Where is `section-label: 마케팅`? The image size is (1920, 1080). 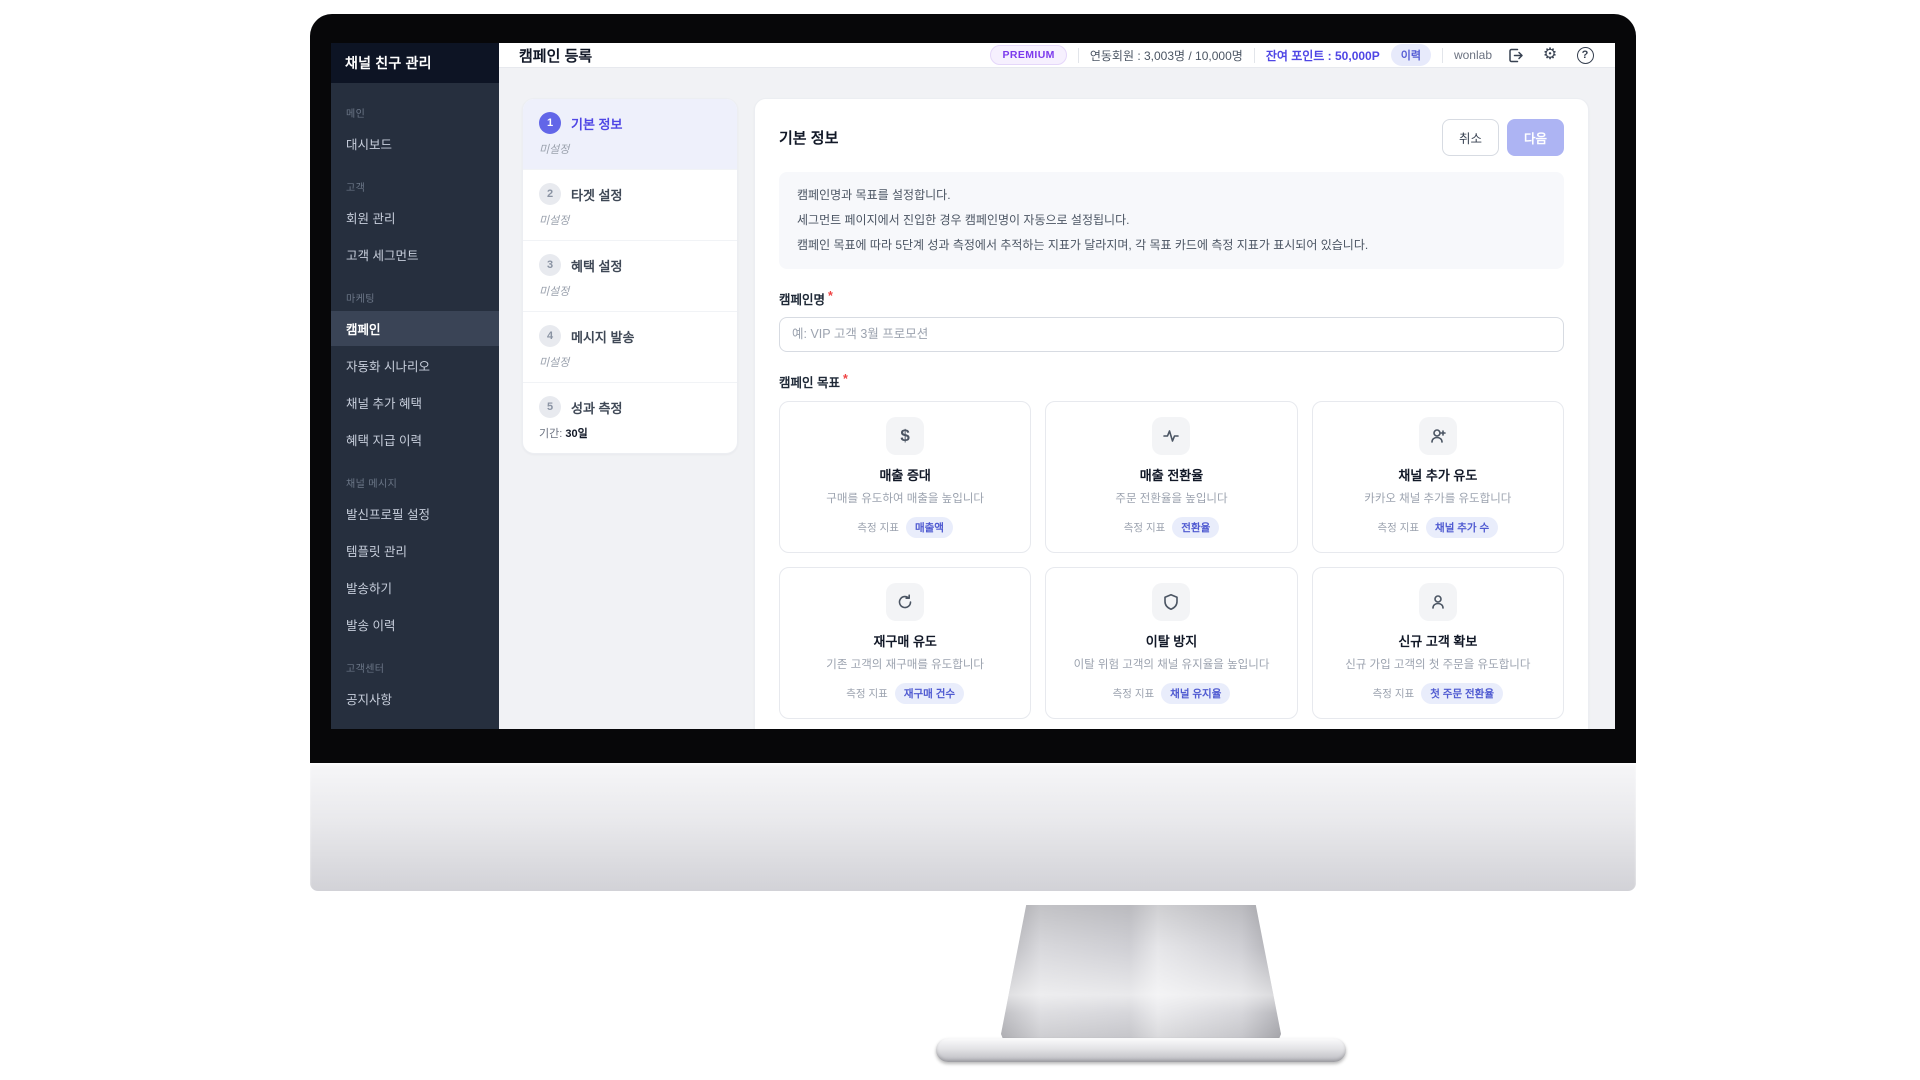 section-label: 마케팅 is located at coordinates (360, 299).